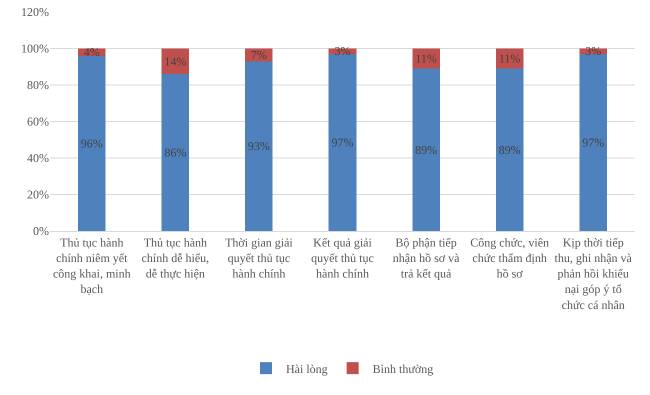 The image size is (650, 395). What do you see at coordinates (510, 258) in the screenshot?
I see `x-tick-label: Công chức, viên chức thẩm định hồ sơ` at bounding box center [510, 258].